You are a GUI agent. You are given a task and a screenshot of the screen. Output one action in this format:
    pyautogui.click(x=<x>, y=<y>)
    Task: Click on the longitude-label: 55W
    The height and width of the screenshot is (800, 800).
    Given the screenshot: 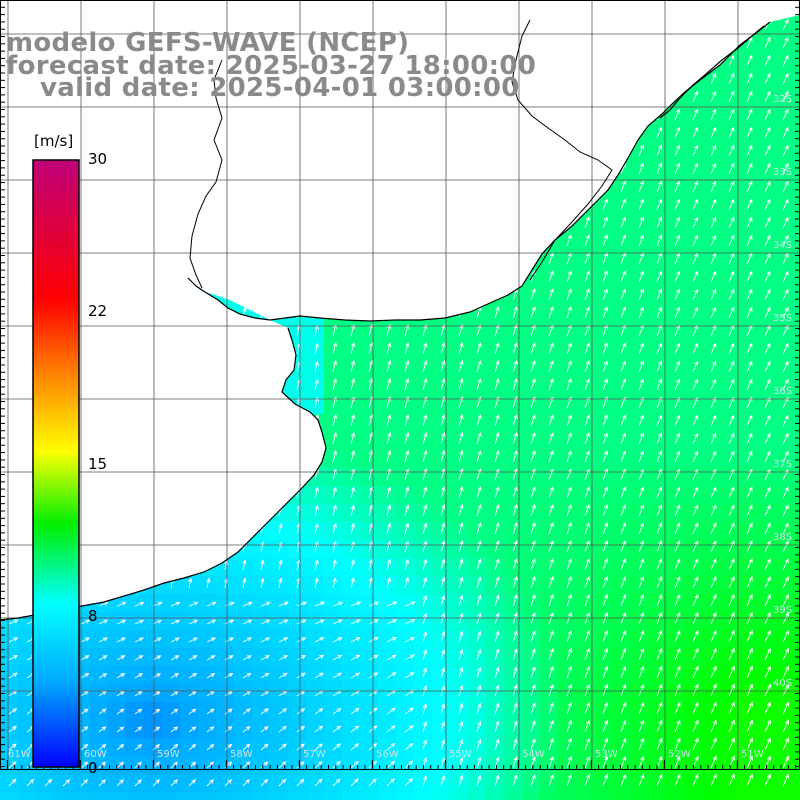 What is the action you would take?
    pyautogui.click(x=460, y=754)
    